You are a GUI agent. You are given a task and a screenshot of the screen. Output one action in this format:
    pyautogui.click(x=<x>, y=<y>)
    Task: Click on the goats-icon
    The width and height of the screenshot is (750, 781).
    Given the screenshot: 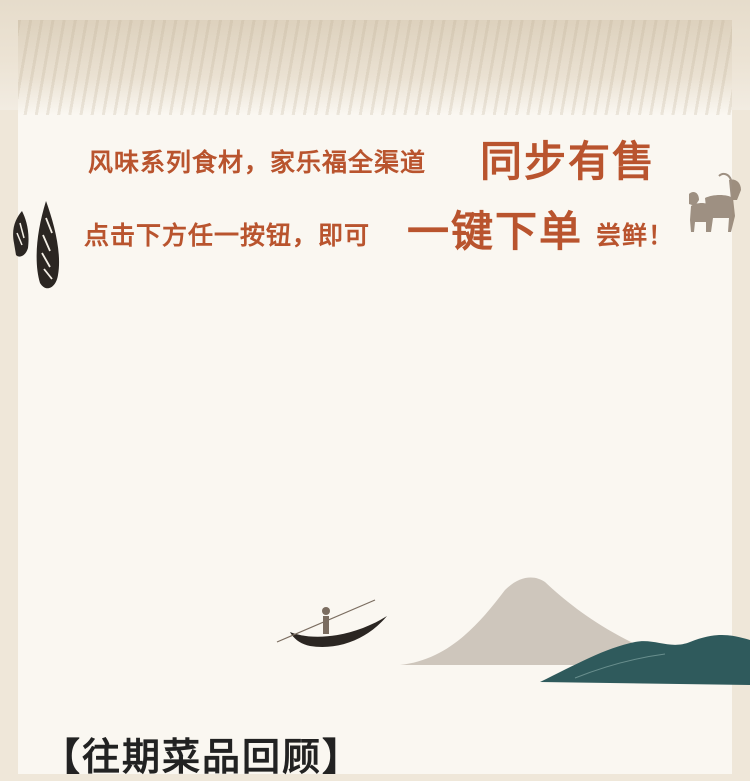 What is the action you would take?
    pyautogui.click(x=715, y=202)
    